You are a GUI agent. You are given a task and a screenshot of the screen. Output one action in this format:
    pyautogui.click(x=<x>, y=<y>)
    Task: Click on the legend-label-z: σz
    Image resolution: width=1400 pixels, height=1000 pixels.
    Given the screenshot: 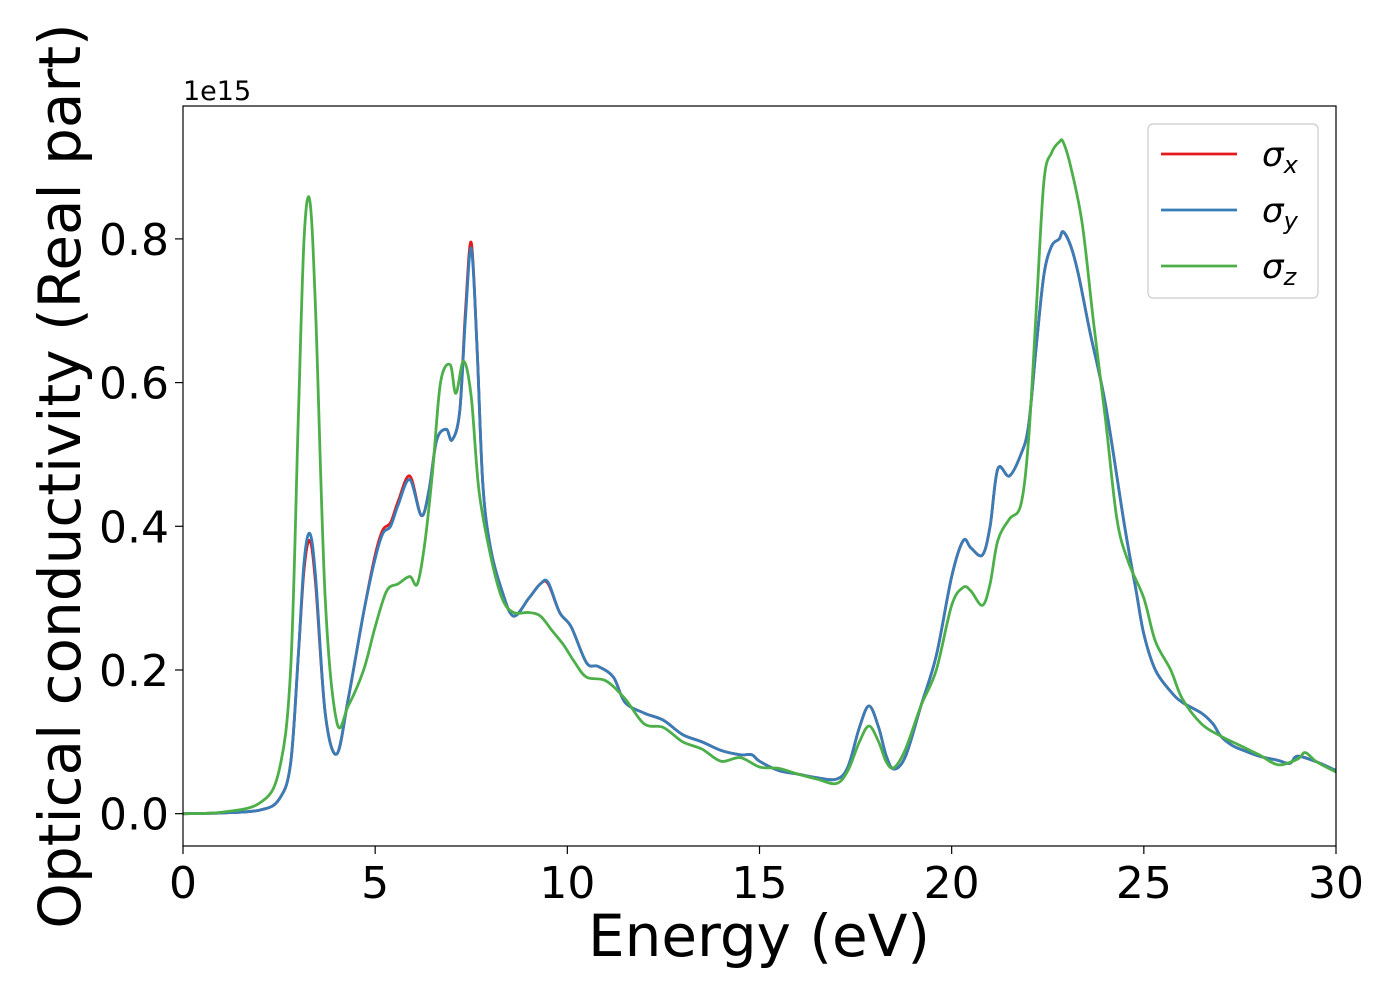 What is the action you would take?
    pyautogui.click(x=1280, y=269)
    